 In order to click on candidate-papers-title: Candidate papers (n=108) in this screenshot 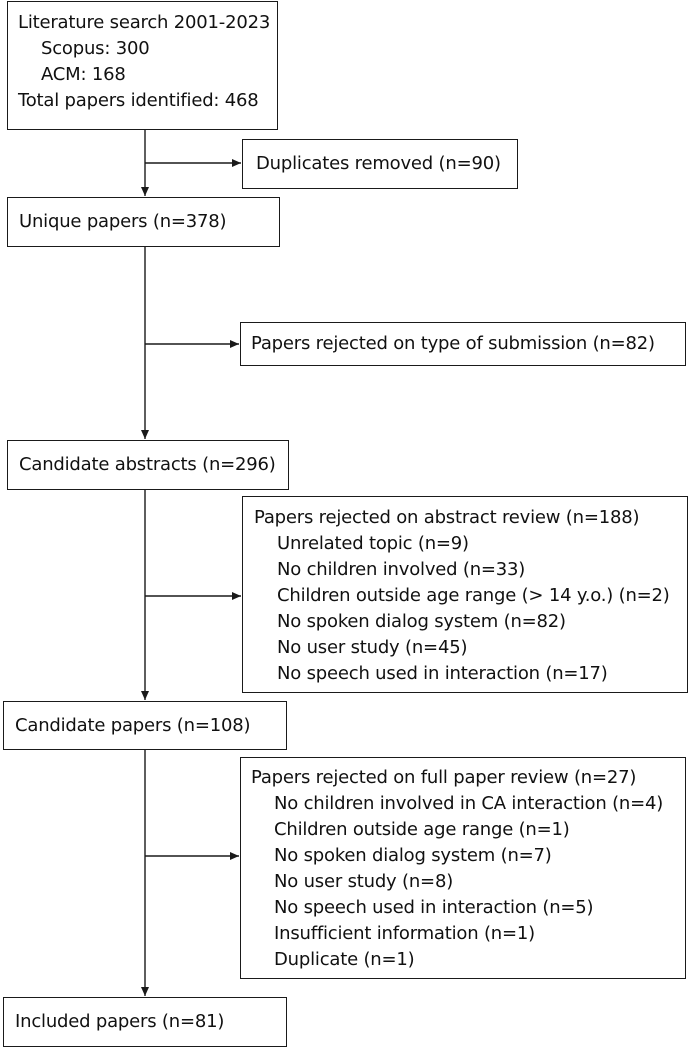, I will do `click(133, 725)`.